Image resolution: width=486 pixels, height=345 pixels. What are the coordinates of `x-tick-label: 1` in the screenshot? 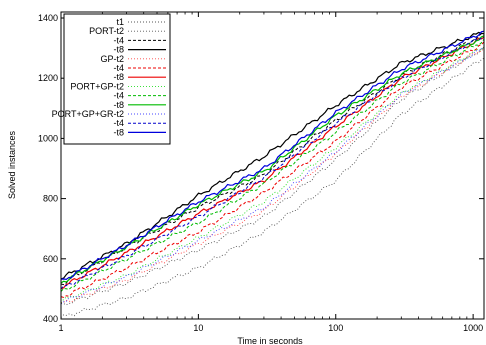 It's located at (60, 328).